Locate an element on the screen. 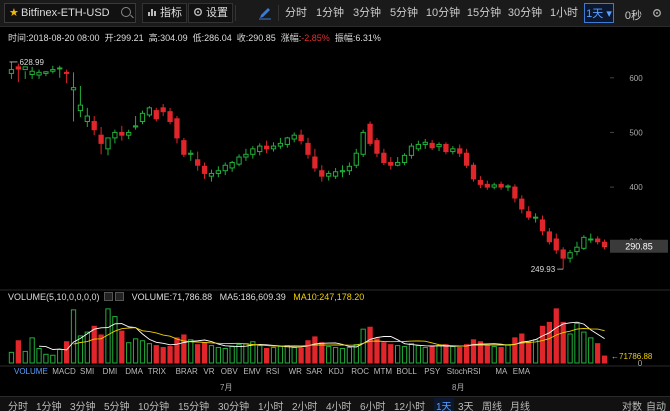  y-tick-label: 500 is located at coordinates (636, 132).